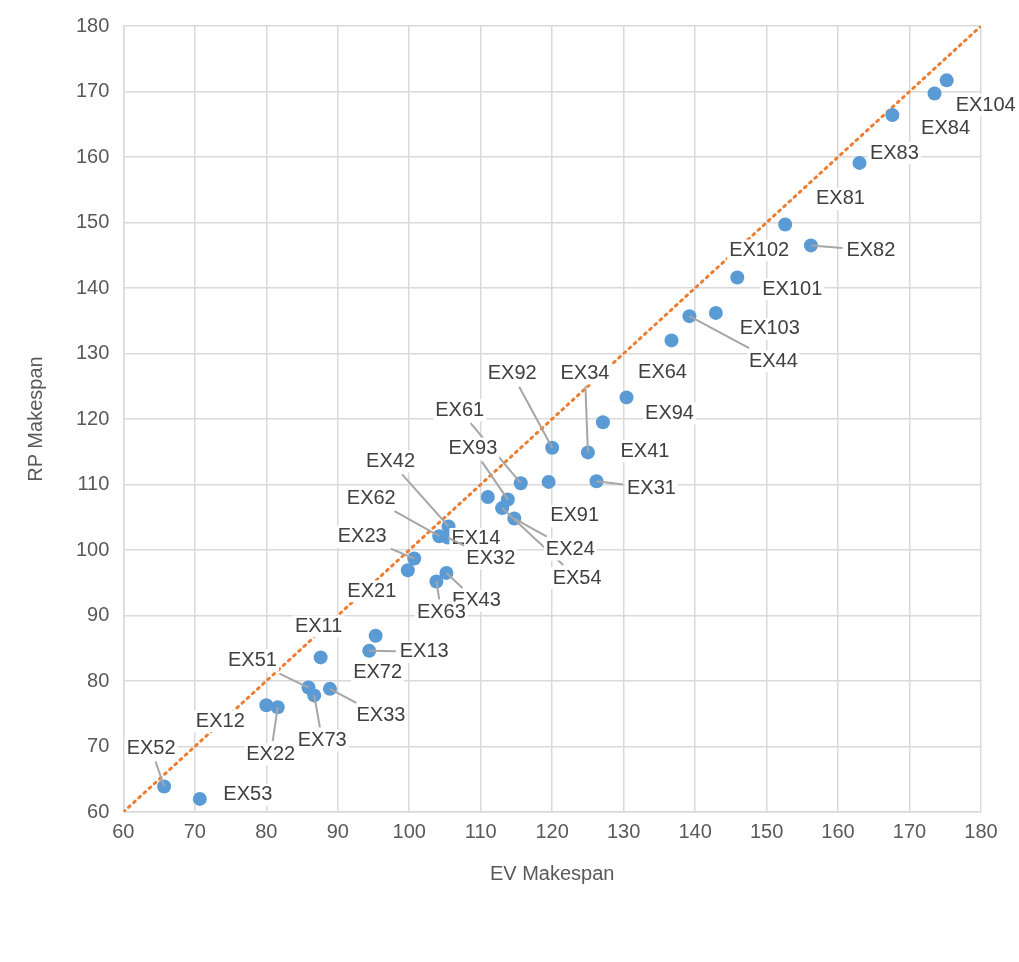 Image resolution: width=1019 pixels, height=962 pixels. What do you see at coordinates (669, 411) in the screenshot?
I see `data-label: EX94` at bounding box center [669, 411].